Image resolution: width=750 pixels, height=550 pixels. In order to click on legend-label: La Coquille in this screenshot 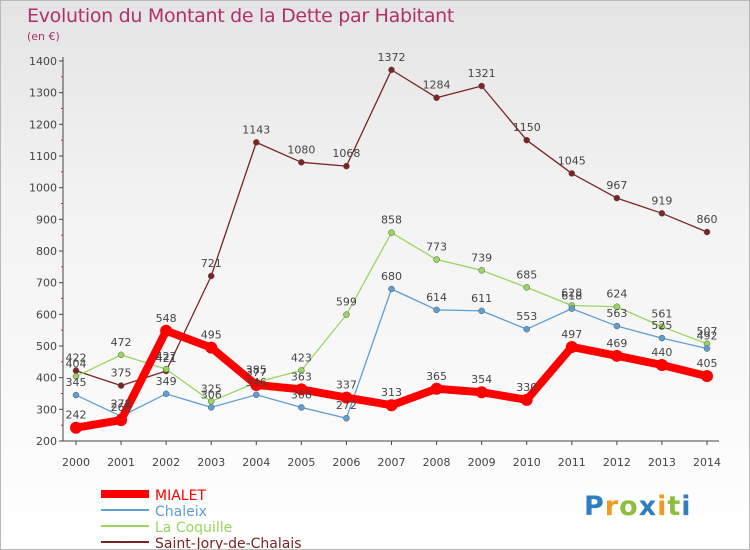, I will do `click(193, 528)`.